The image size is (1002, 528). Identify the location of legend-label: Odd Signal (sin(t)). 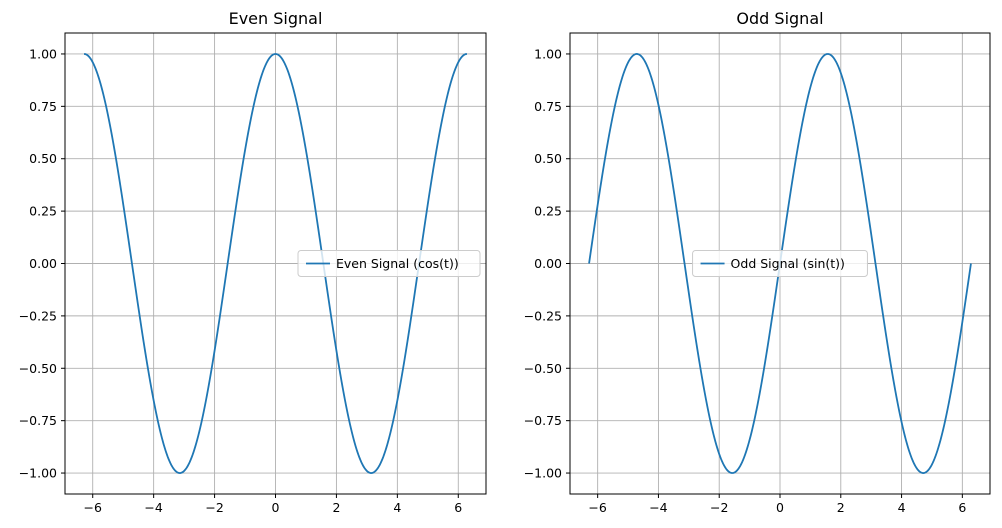
(788, 263).